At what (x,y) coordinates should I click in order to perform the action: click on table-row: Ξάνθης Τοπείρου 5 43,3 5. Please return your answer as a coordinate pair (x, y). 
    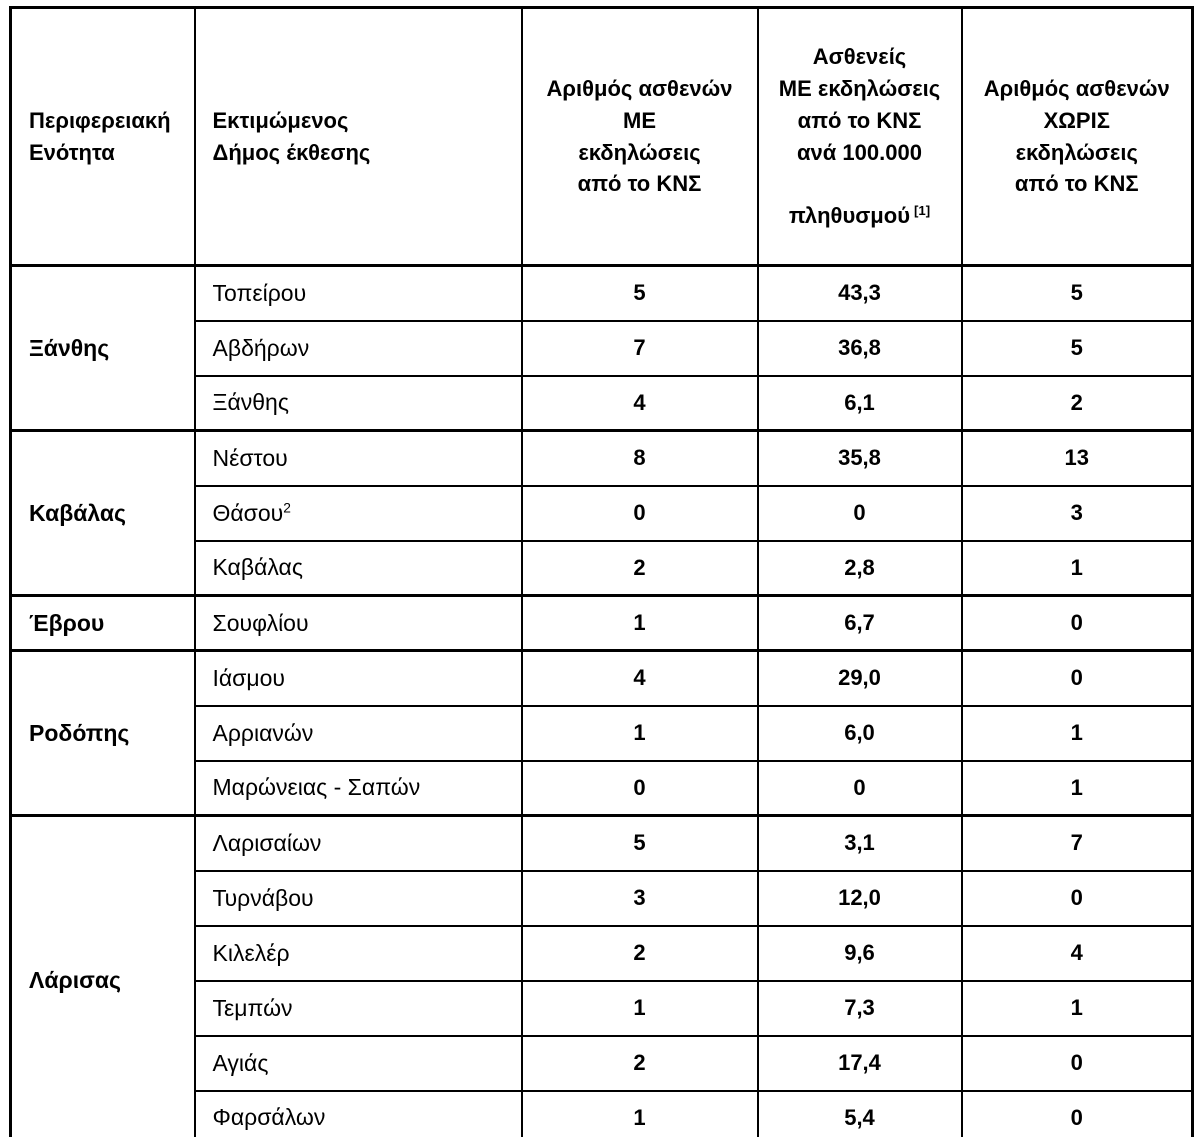
    Looking at the image, I should click on (601, 348).